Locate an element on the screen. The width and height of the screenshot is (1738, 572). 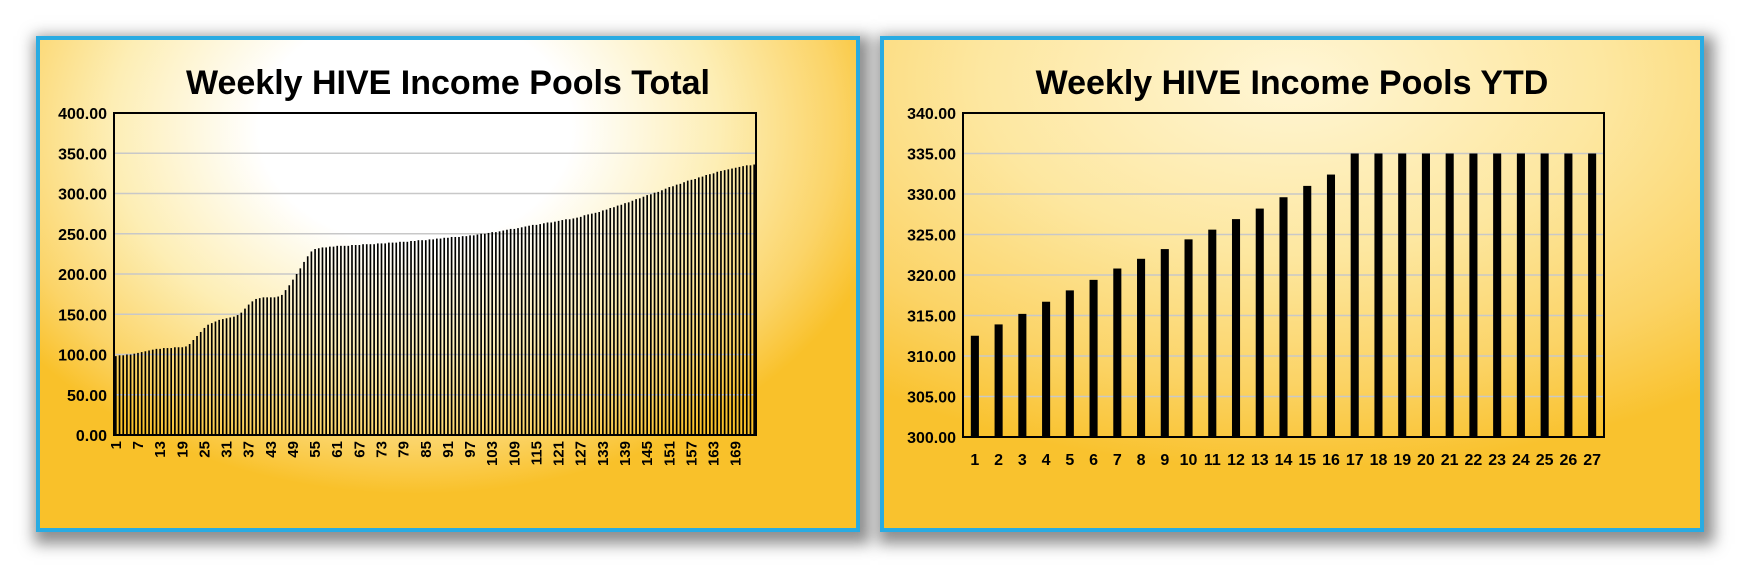
y-tick-label: 315.00 is located at coordinates (931, 317).